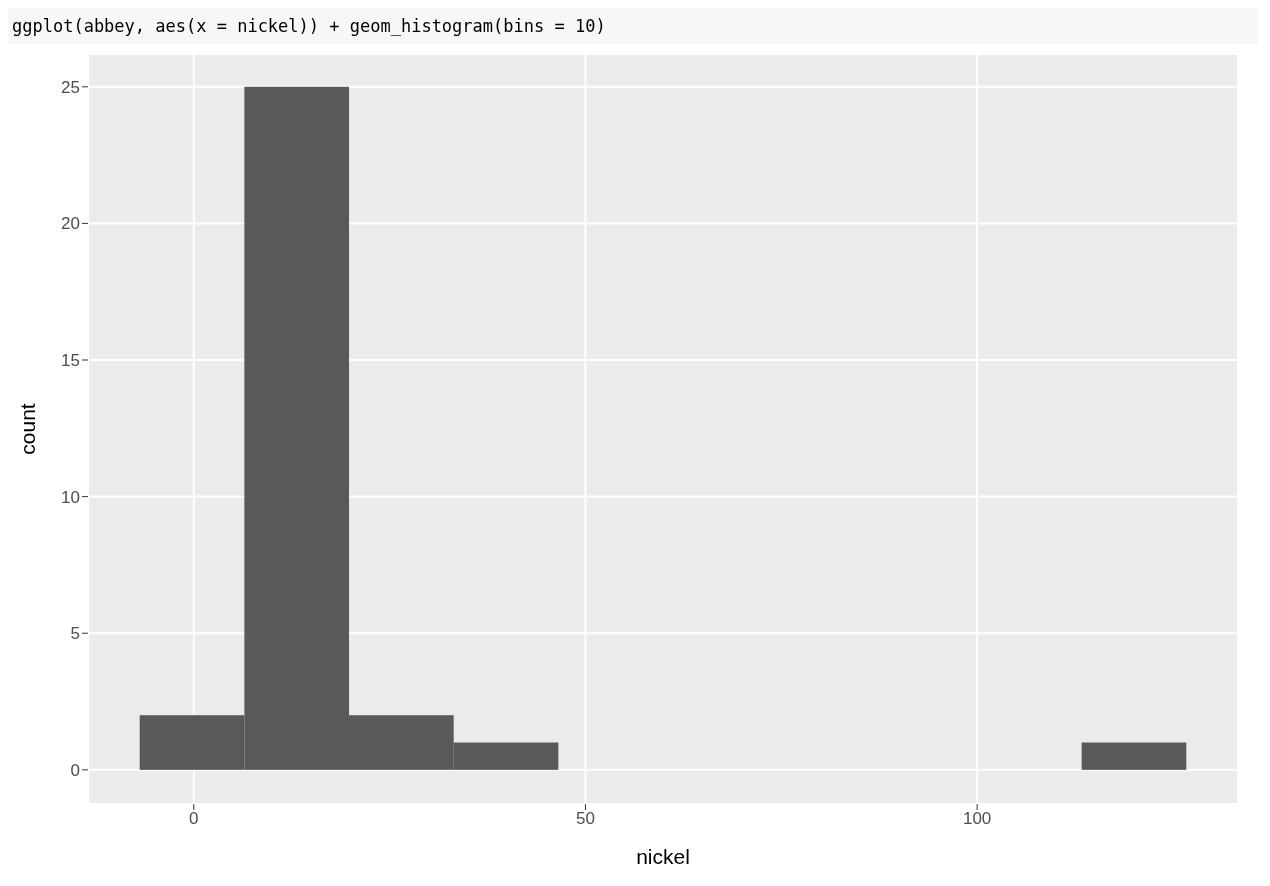  What do you see at coordinates (194, 819) in the screenshot?
I see `x-tick-label: 0` at bounding box center [194, 819].